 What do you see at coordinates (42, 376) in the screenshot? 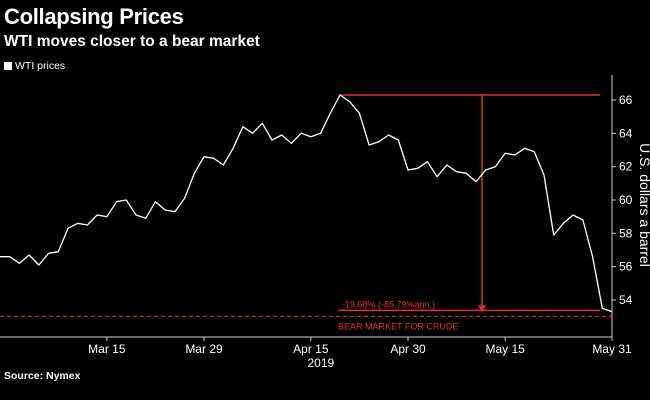
I see `source-note: Source: Nymex` at bounding box center [42, 376].